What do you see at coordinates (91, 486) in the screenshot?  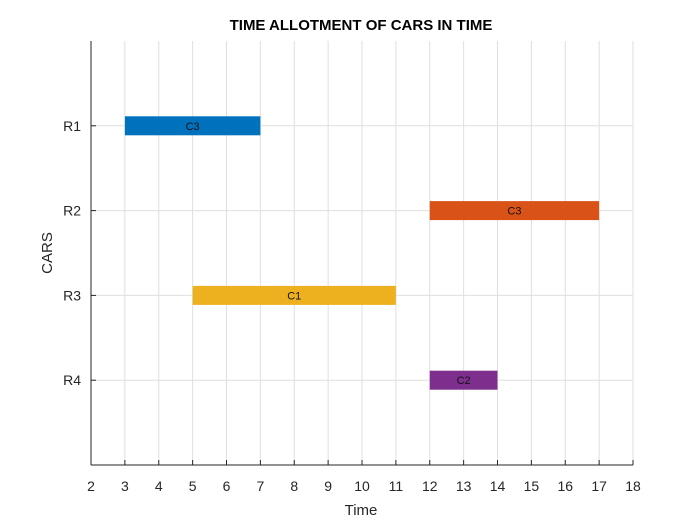 I see `x-tick-label: 2` at bounding box center [91, 486].